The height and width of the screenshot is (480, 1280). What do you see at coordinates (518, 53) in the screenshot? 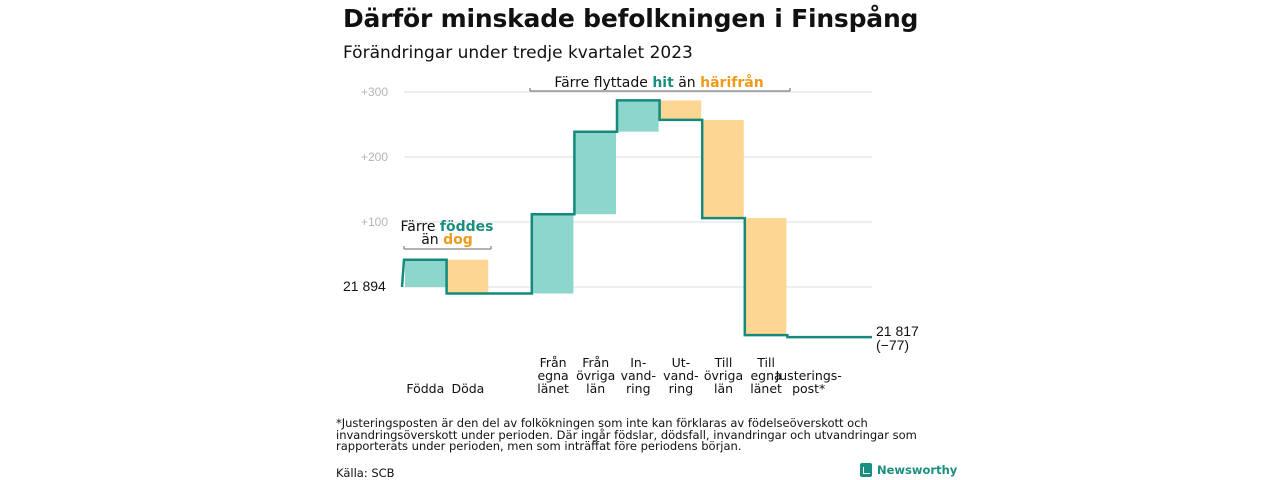
I see `chart-subtitle: Förändringar under tredje kvartalet 2023` at bounding box center [518, 53].